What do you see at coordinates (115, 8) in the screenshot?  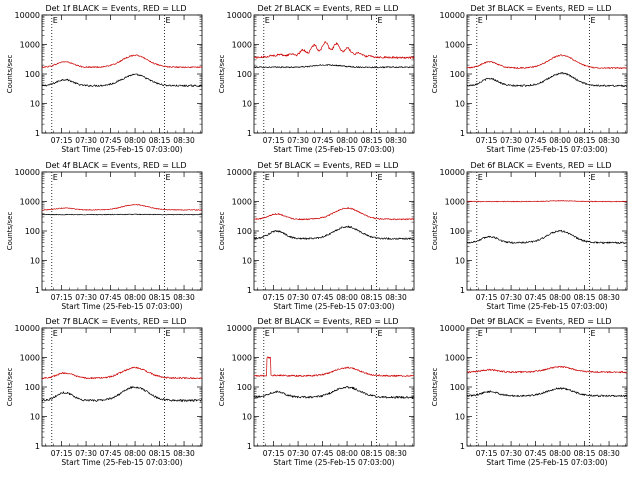 I see `panel-title: Det 1f BLACK = Events, RED = LLD` at bounding box center [115, 8].